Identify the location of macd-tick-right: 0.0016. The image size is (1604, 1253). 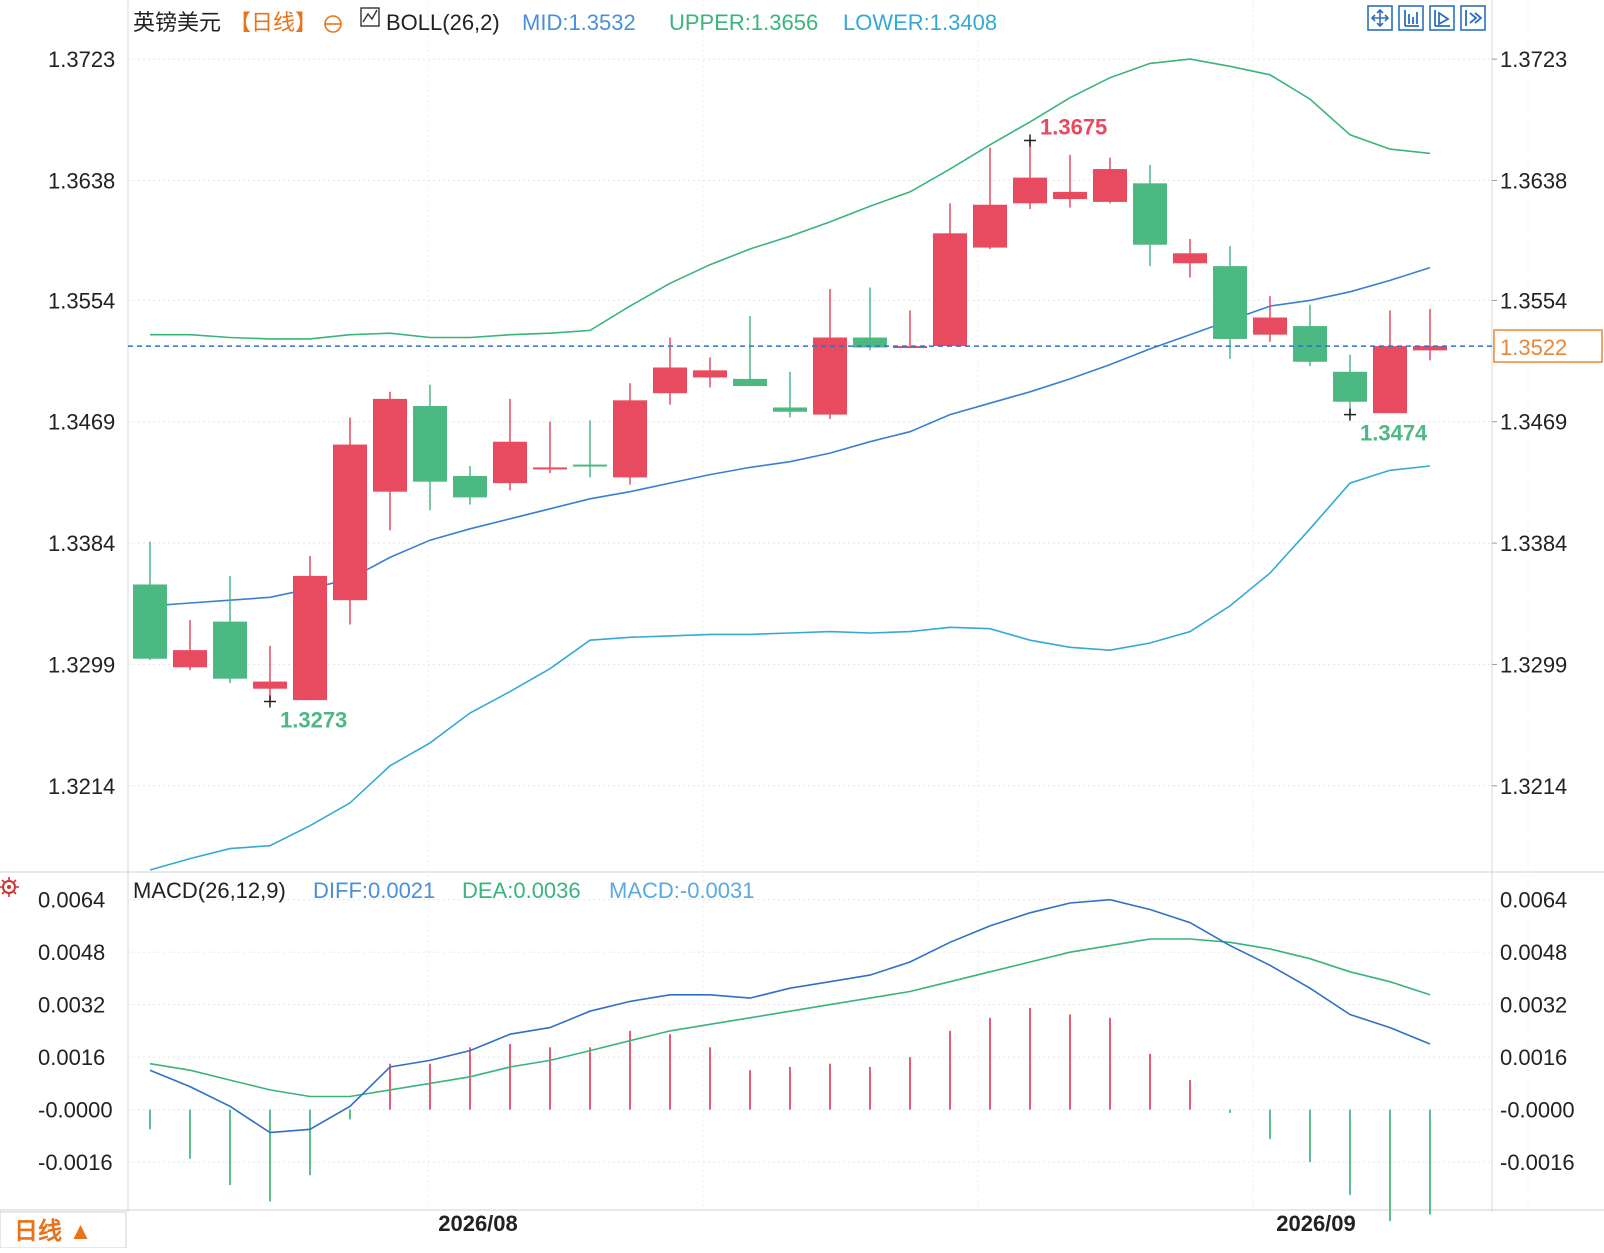
(1533, 1057).